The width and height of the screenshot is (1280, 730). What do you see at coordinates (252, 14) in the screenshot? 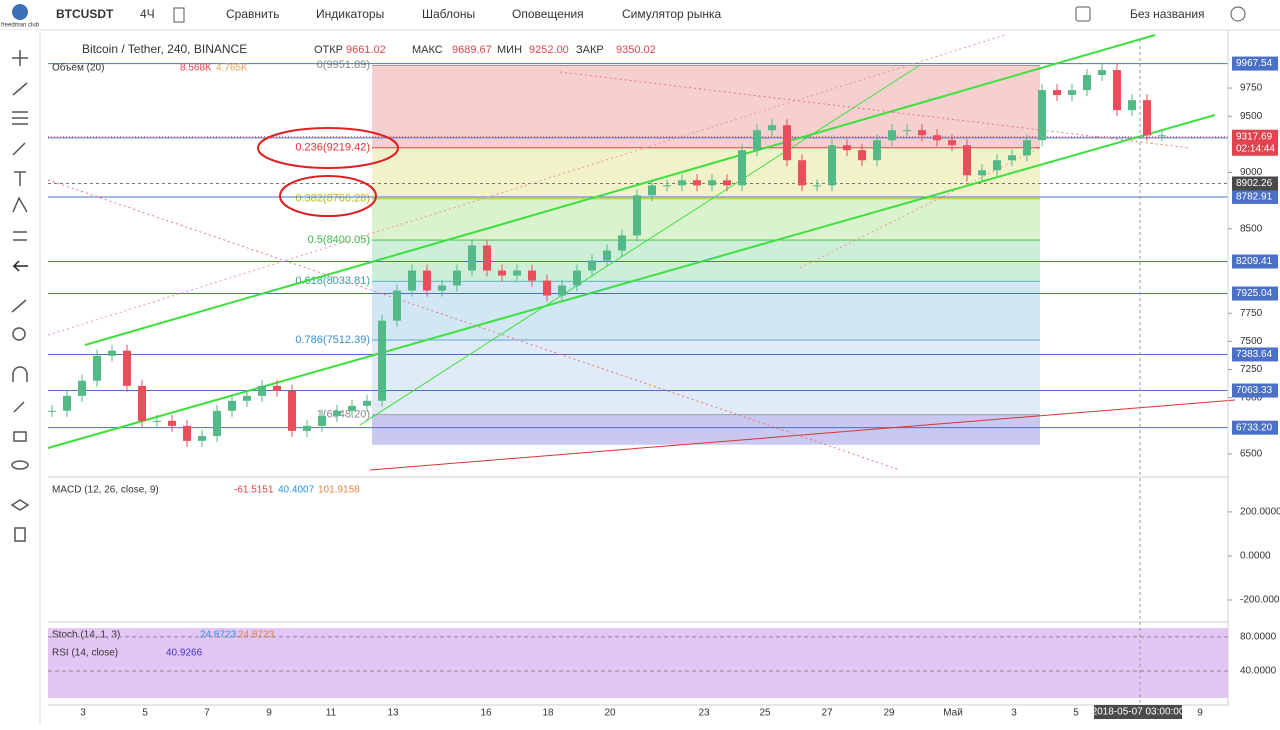
I see `compare: Сравнить` at bounding box center [252, 14].